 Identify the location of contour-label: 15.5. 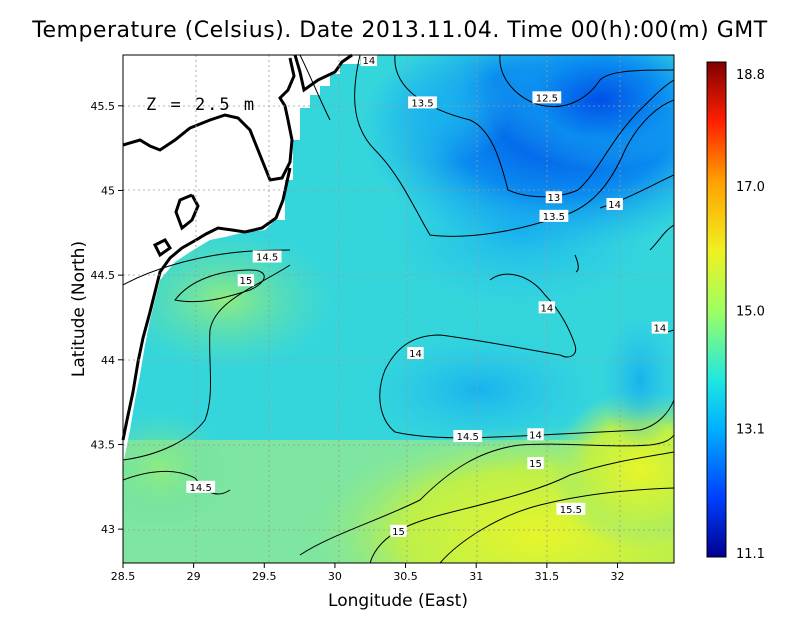
(571, 509).